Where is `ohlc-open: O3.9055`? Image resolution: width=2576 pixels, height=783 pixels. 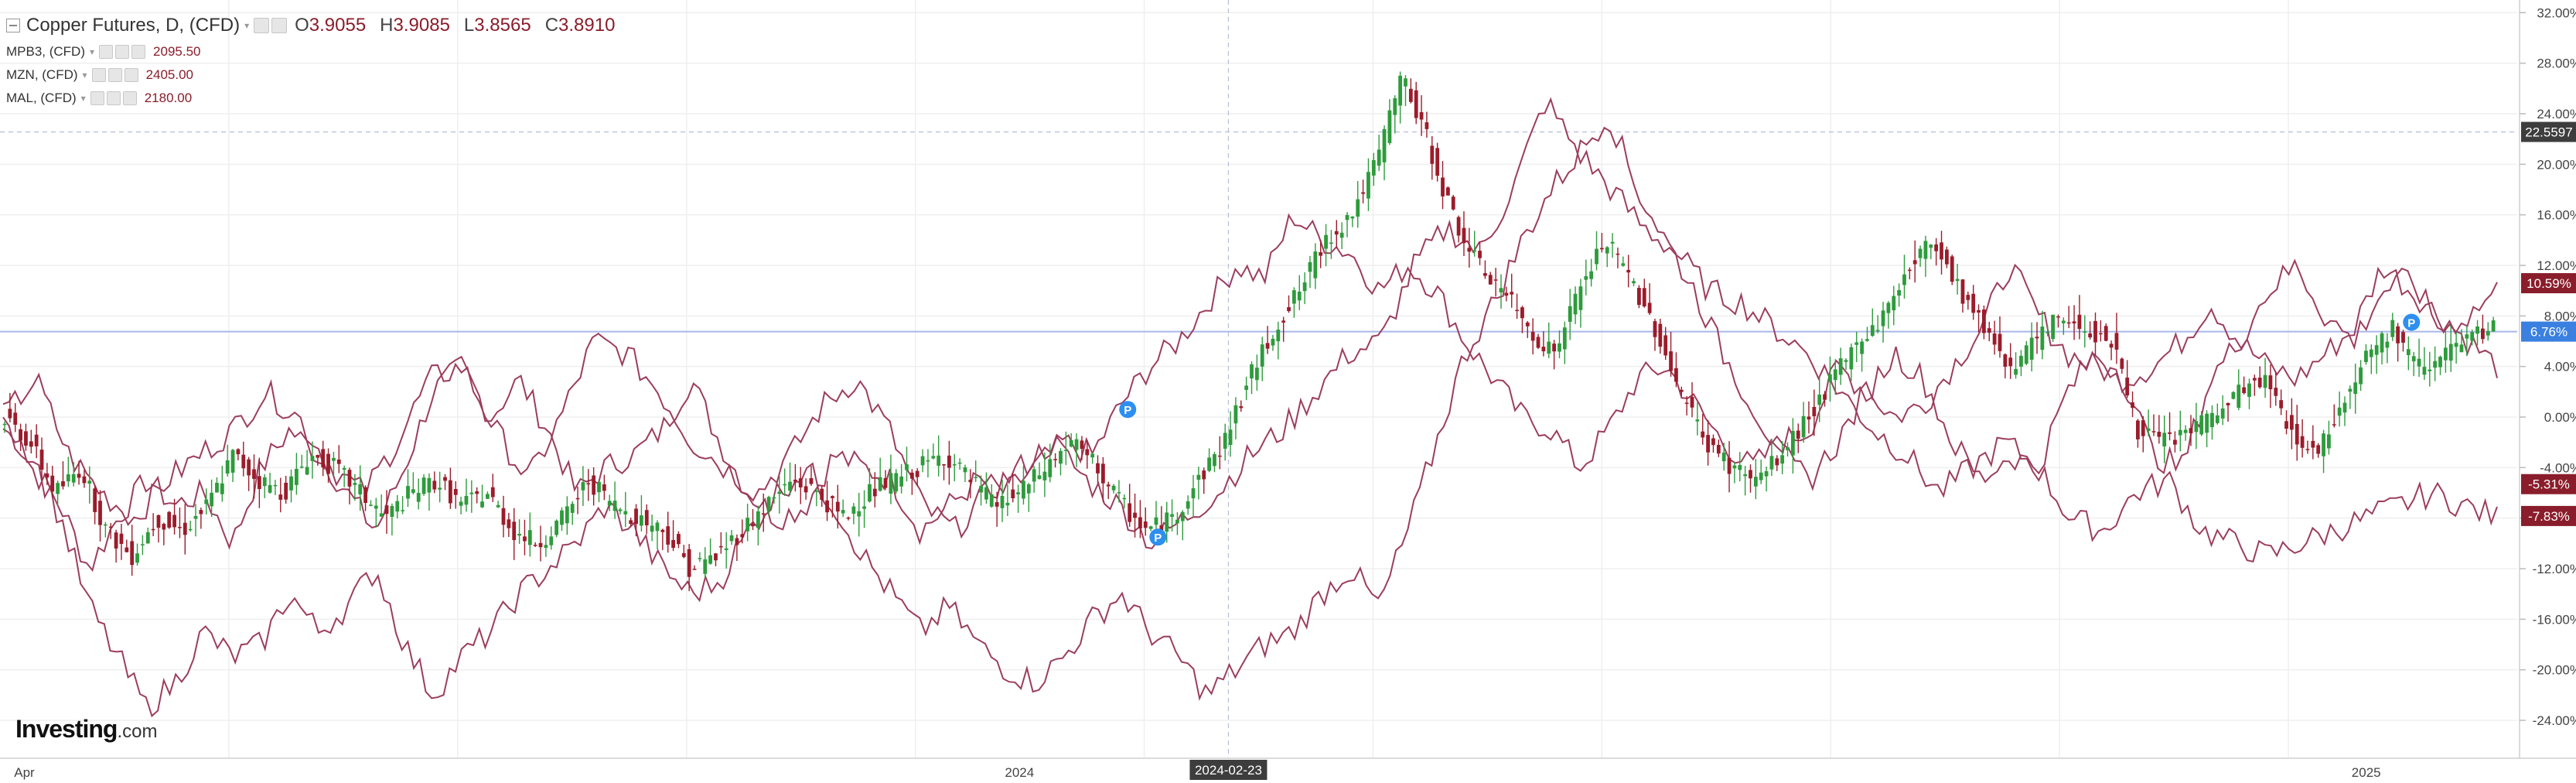
ohlc-open: O3.9055 is located at coordinates (331, 25).